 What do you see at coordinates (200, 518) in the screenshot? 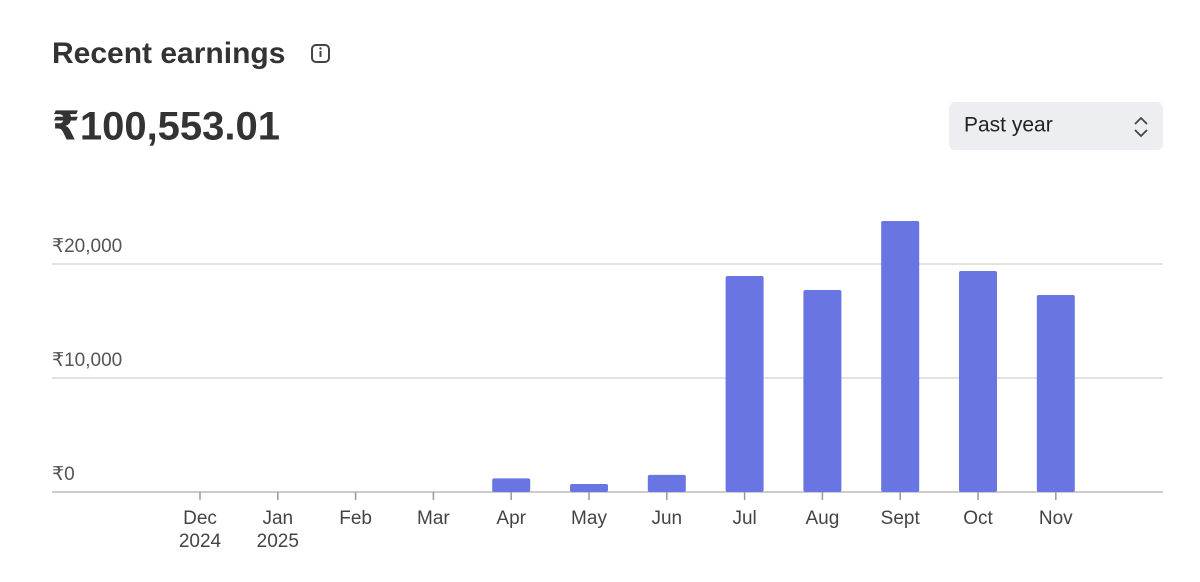
I see `x-tick-label: Dec` at bounding box center [200, 518].